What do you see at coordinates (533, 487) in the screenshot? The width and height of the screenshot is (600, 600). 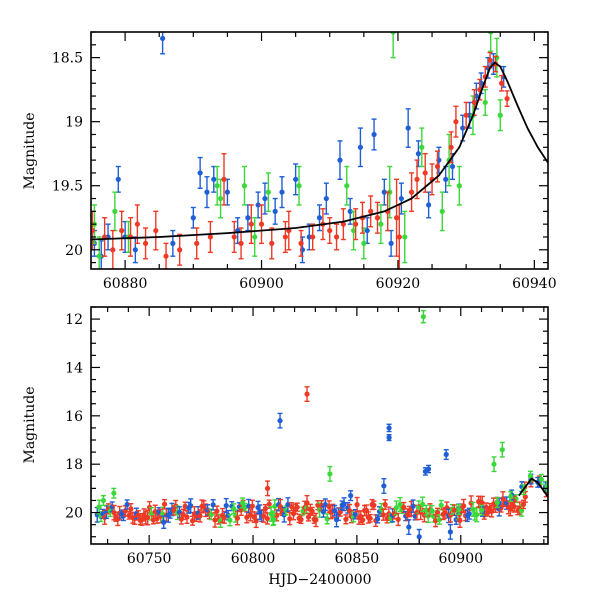 I see `model-curve` at bounding box center [533, 487].